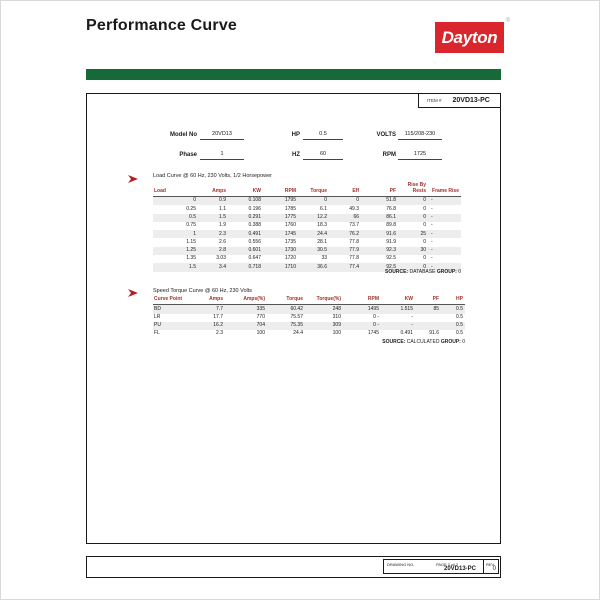 The width and height of the screenshot is (600, 600). I want to click on table-cell: 248, so click(336, 308).